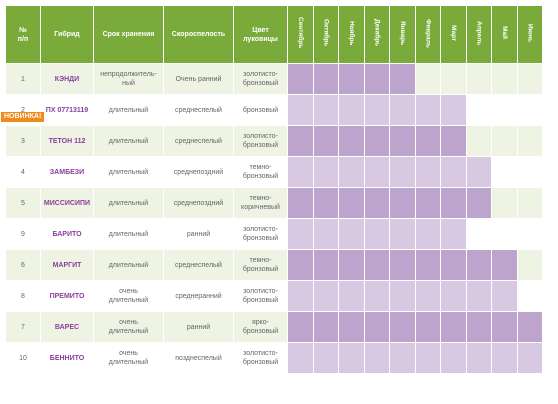 The width and height of the screenshot is (558, 404). What do you see at coordinates (300, 33) in the screenshot?
I see `month-label: Сентябрь` at bounding box center [300, 33].